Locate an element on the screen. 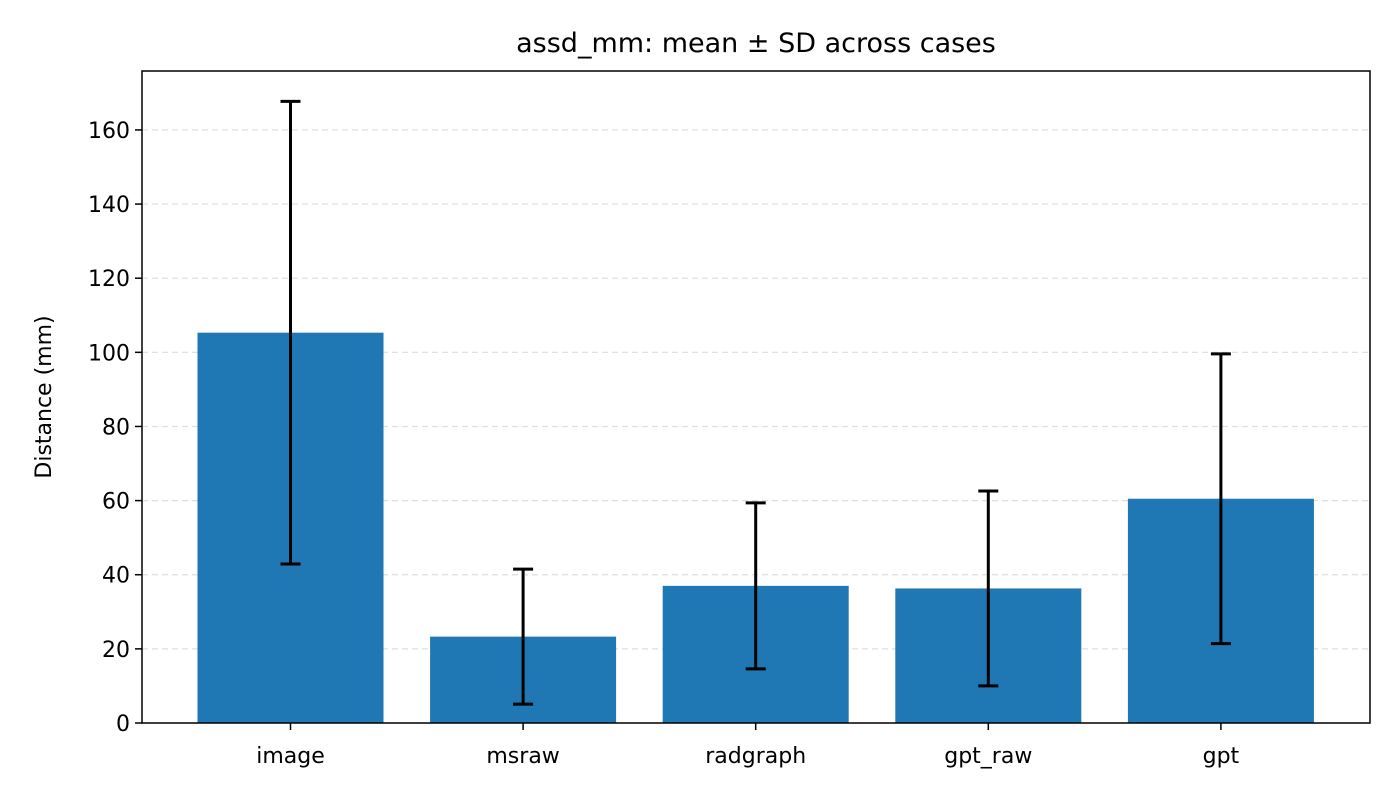  y-tick-label: 80 is located at coordinates (116, 427).